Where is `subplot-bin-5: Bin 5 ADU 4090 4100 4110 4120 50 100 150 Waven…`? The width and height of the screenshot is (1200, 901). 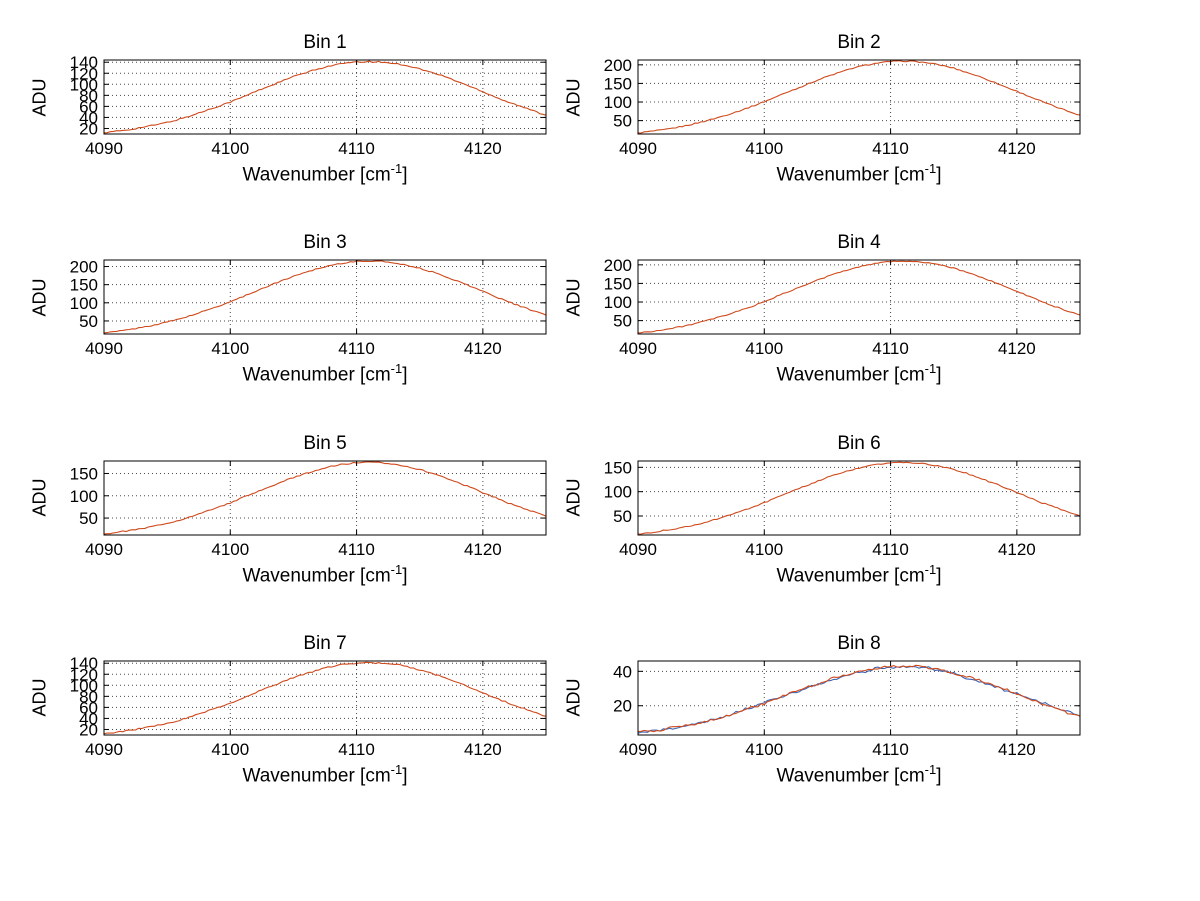
subplot-bin-5: Bin 5 ADU 4090 4100 4110 4120 50 100 150 Waven… is located at coordinates (290, 509).